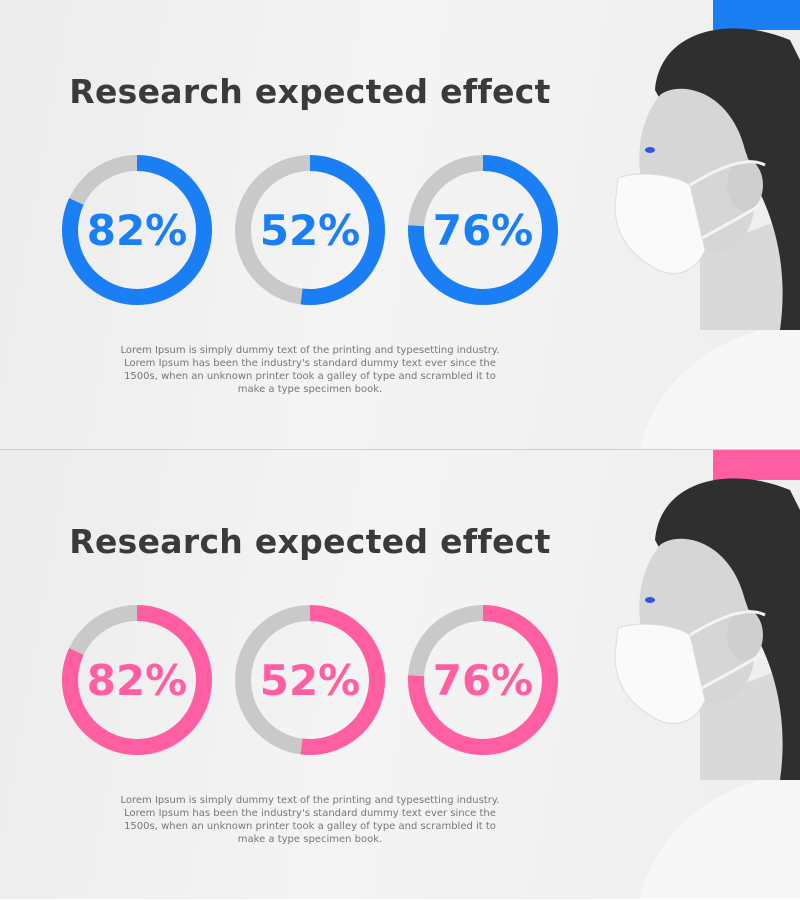 The width and height of the screenshot is (800, 900). I want to click on separator, so click(400, 449).